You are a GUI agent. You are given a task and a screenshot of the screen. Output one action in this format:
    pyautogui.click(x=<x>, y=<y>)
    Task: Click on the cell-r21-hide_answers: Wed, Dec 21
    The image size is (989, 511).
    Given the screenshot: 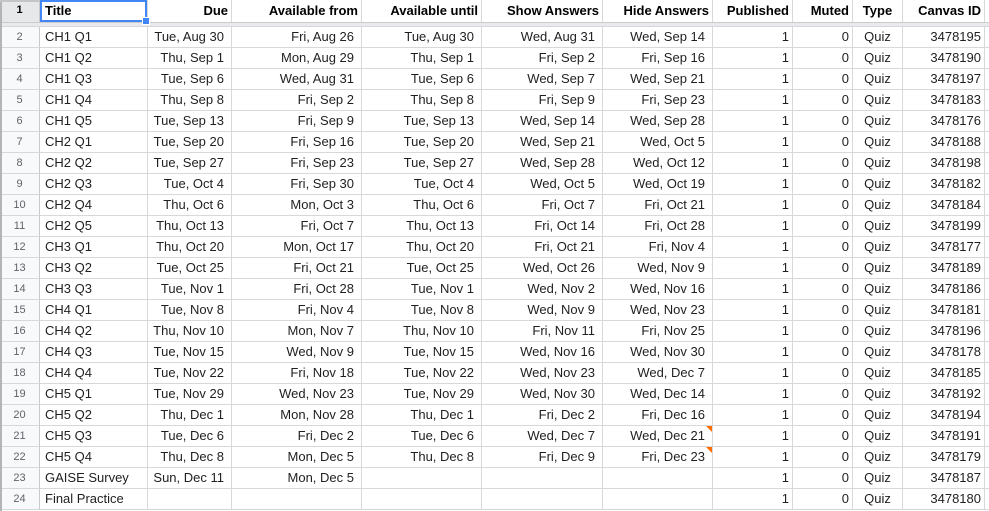 What is the action you would take?
    pyautogui.click(x=658, y=436)
    